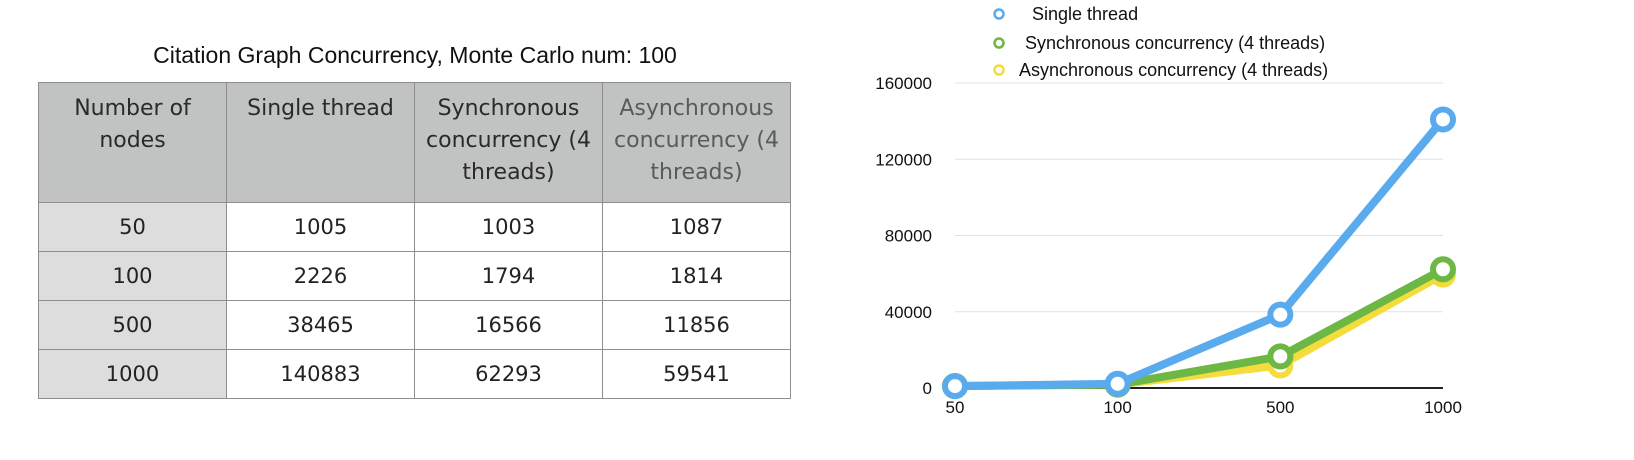  What do you see at coordinates (696, 325) in the screenshot?
I see `cell-async: 11856` at bounding box center [696, 325].